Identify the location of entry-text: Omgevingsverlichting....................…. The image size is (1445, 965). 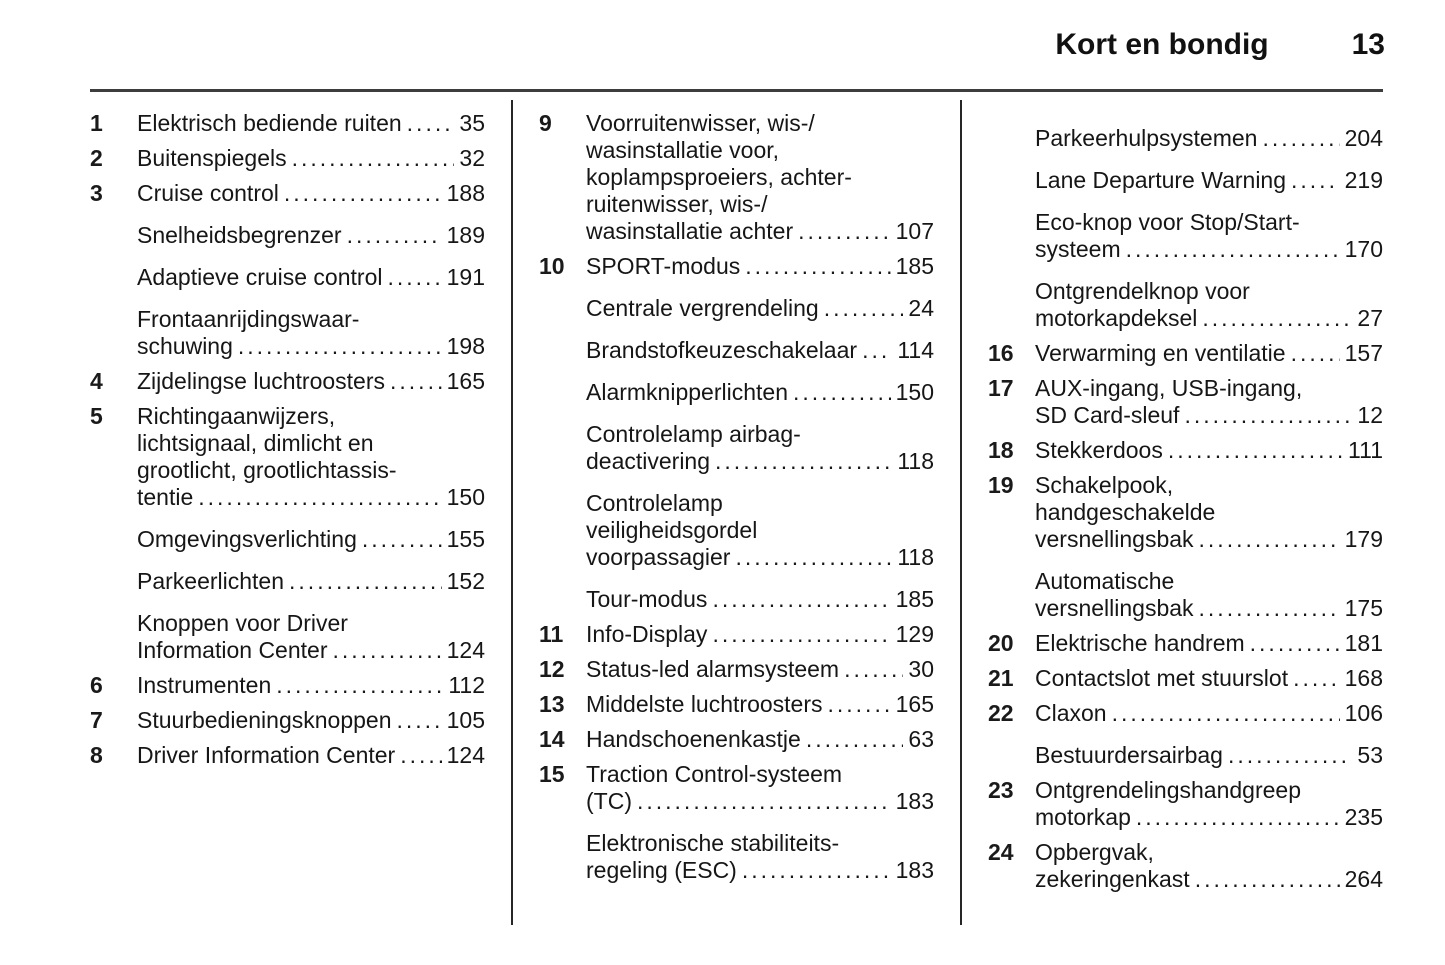
(311, 539).